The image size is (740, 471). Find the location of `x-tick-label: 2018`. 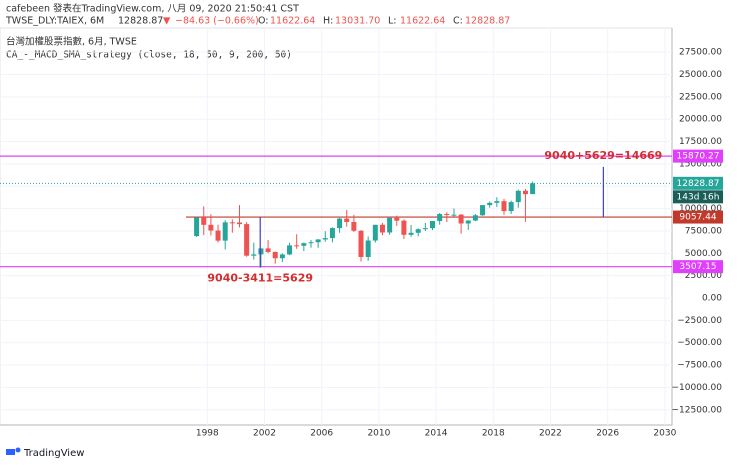

x-tick-label: 2018 is located at coordinates (493, 434).